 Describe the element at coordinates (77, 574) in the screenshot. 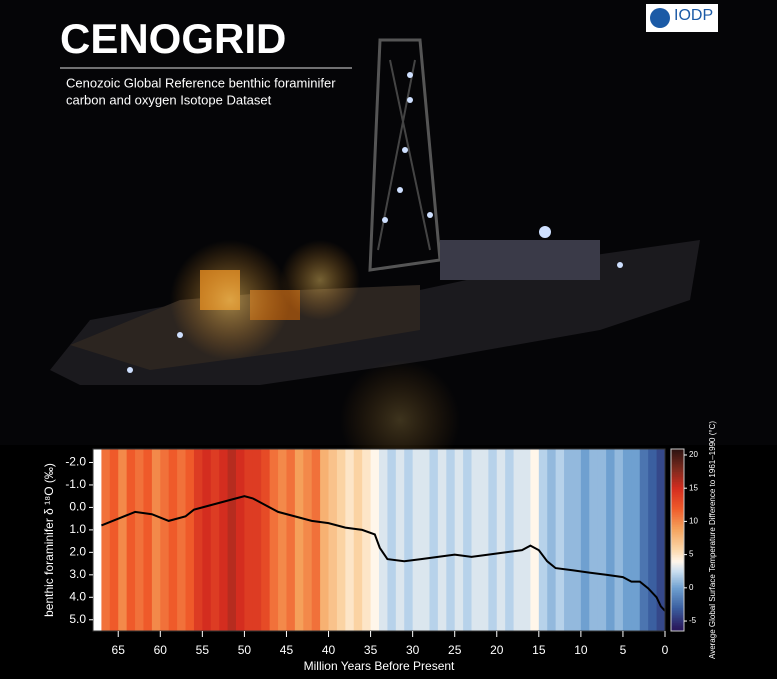

I see `y-tick-label: 3.0` at that location.